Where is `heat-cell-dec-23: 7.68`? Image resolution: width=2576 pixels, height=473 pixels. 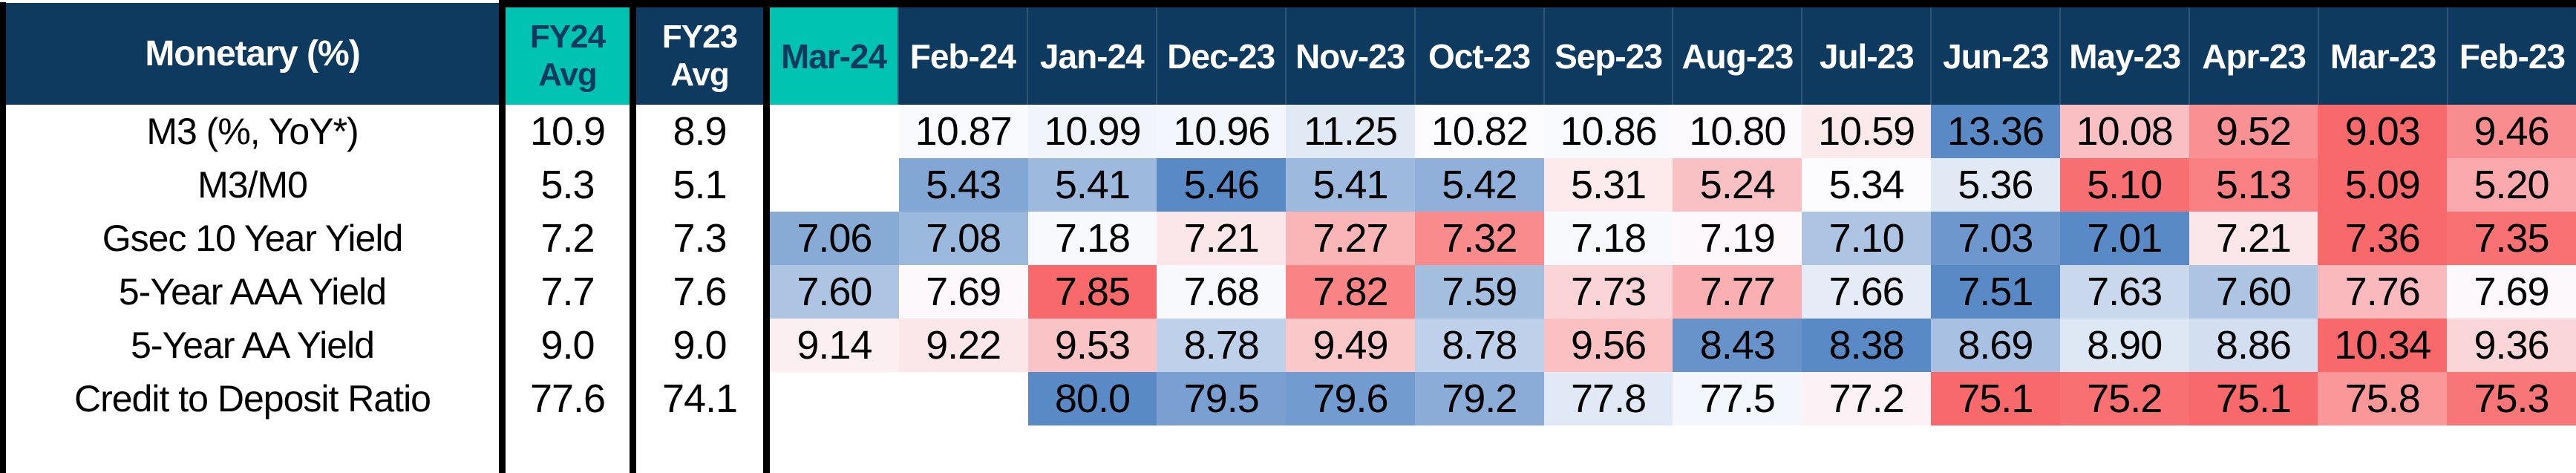 heat-cell-dec-23: 7.68 is located at coordinates (1222, 292).